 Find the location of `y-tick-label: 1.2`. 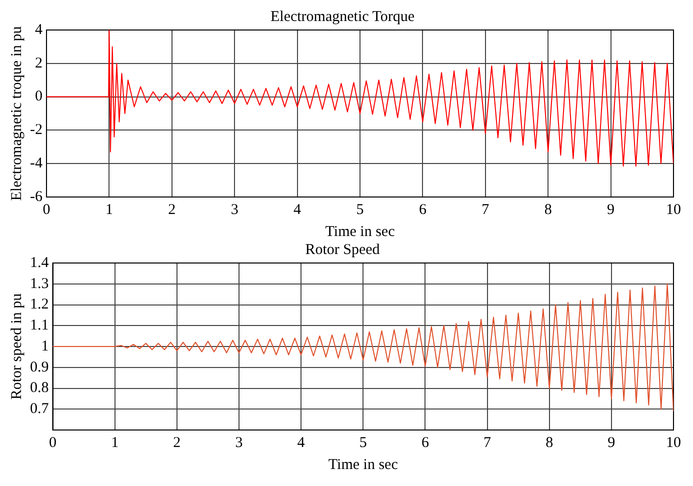

y-tick-label: 1.2 is located at coordinates (39, 304).